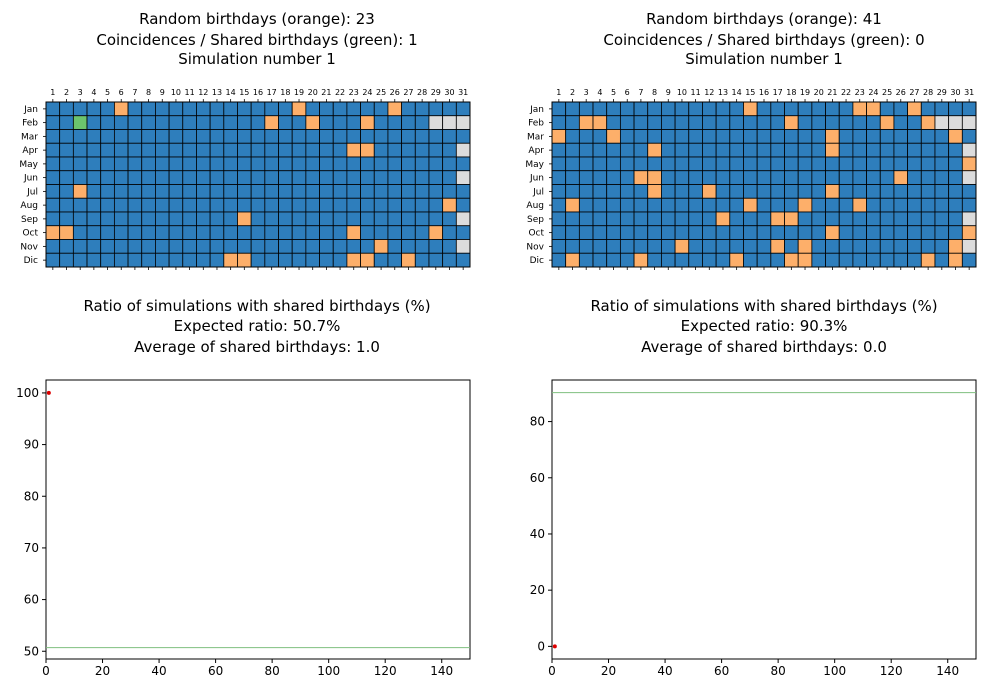 Image resolution: width=988 pixels, height=693 pixels. Describe the element at coordinates (385, 671) in the screenshot. I see `x-tick-label: 120` at that location.